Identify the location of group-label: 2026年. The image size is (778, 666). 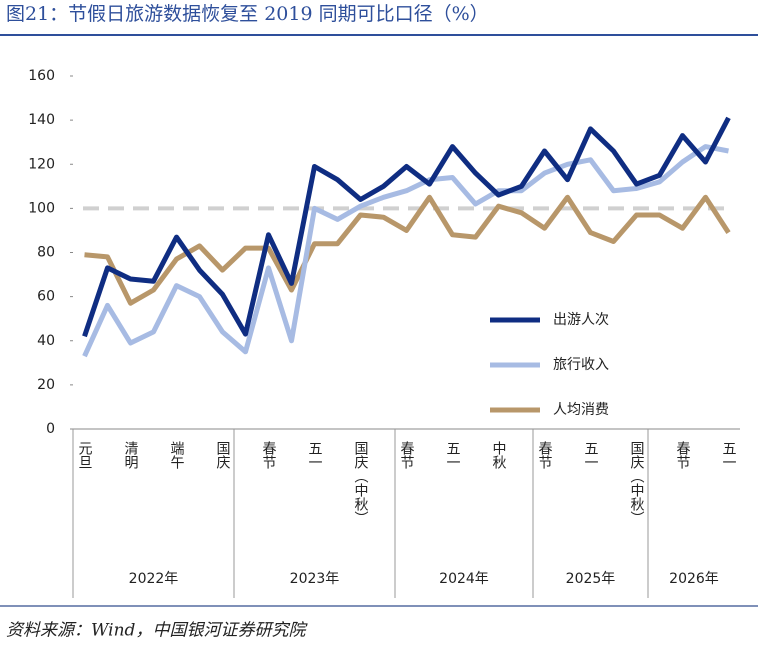
(694, 579).